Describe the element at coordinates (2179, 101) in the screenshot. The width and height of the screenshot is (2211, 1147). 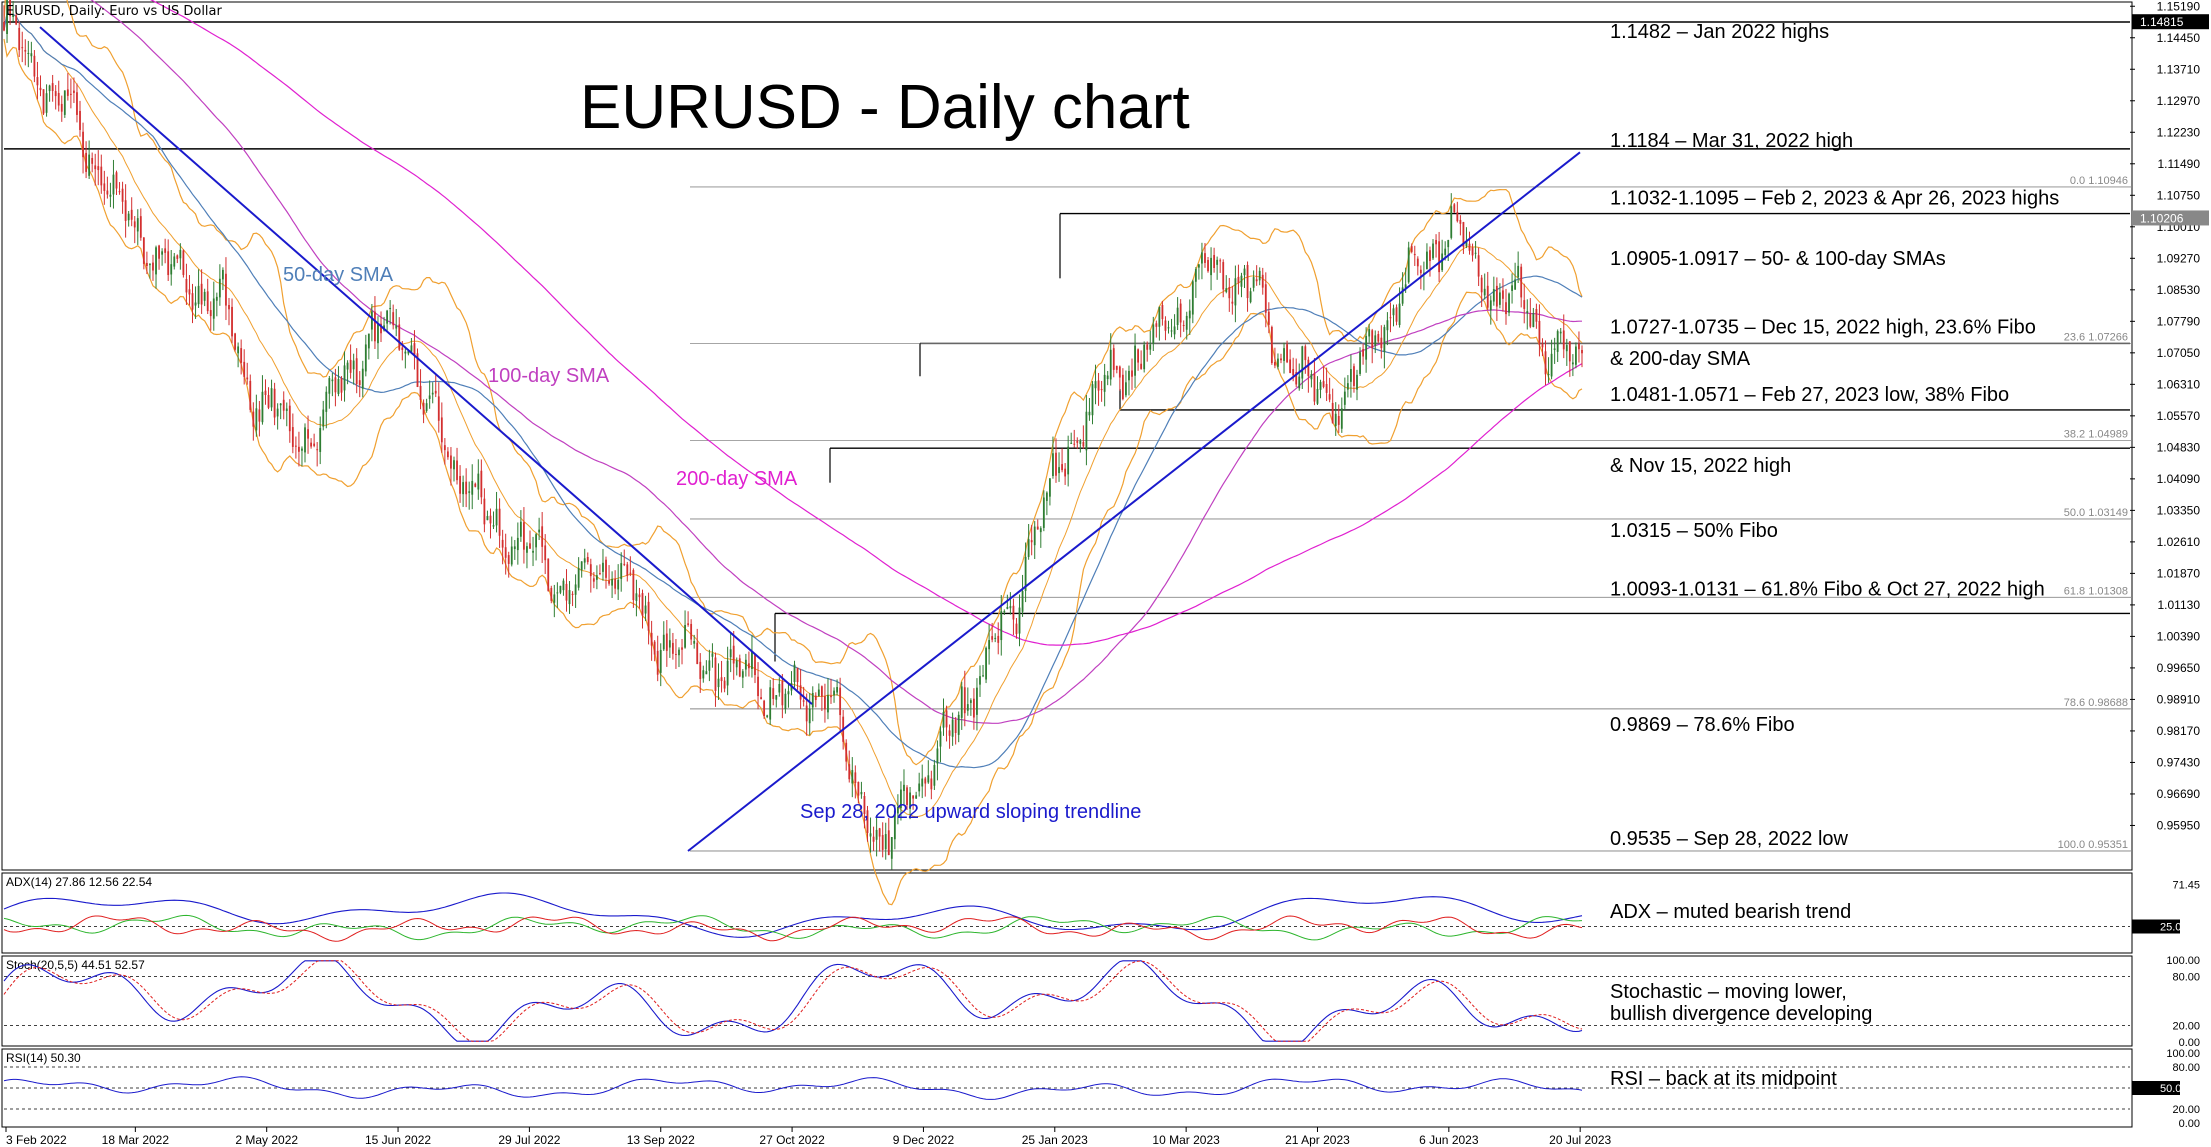
I see `y-tick-label: 1.12970` at that location.